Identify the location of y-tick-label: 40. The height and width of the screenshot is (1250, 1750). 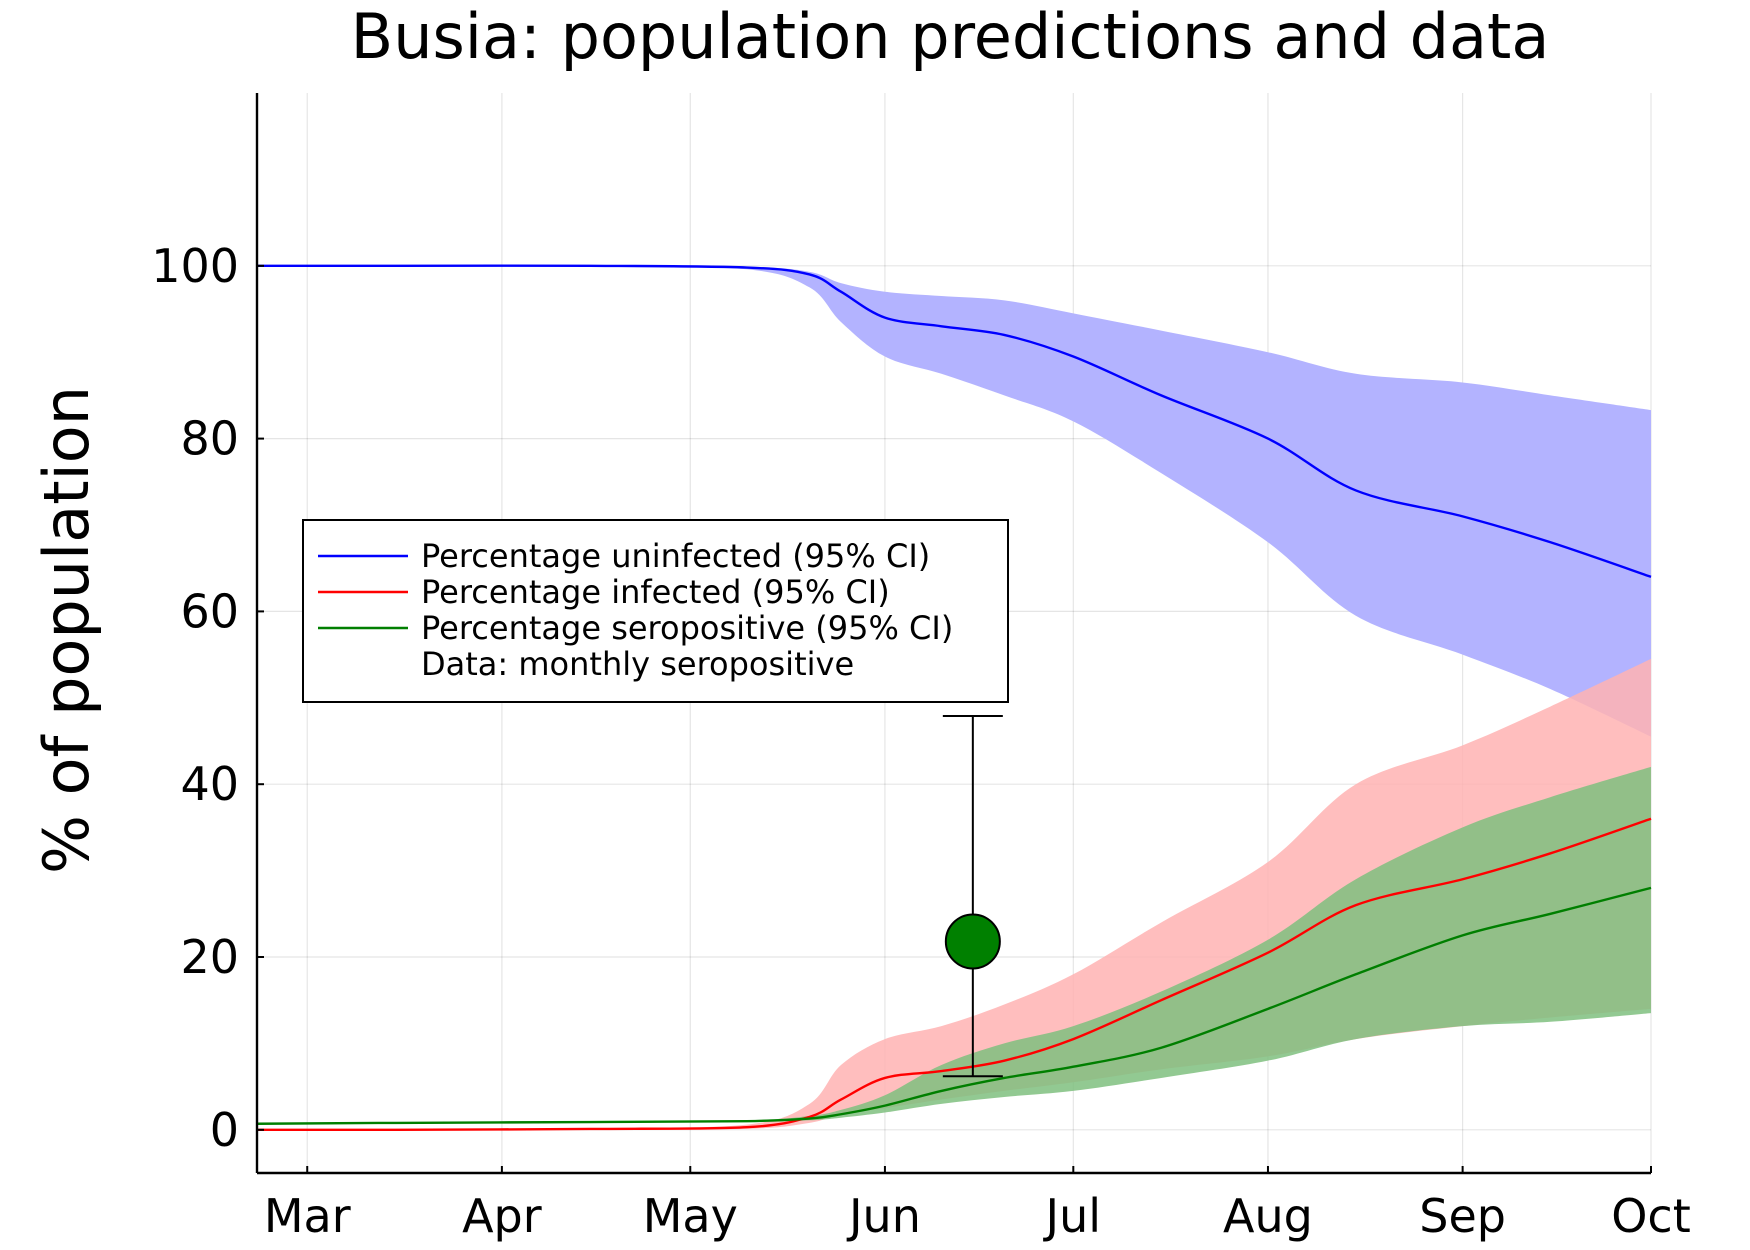
(209, 784).